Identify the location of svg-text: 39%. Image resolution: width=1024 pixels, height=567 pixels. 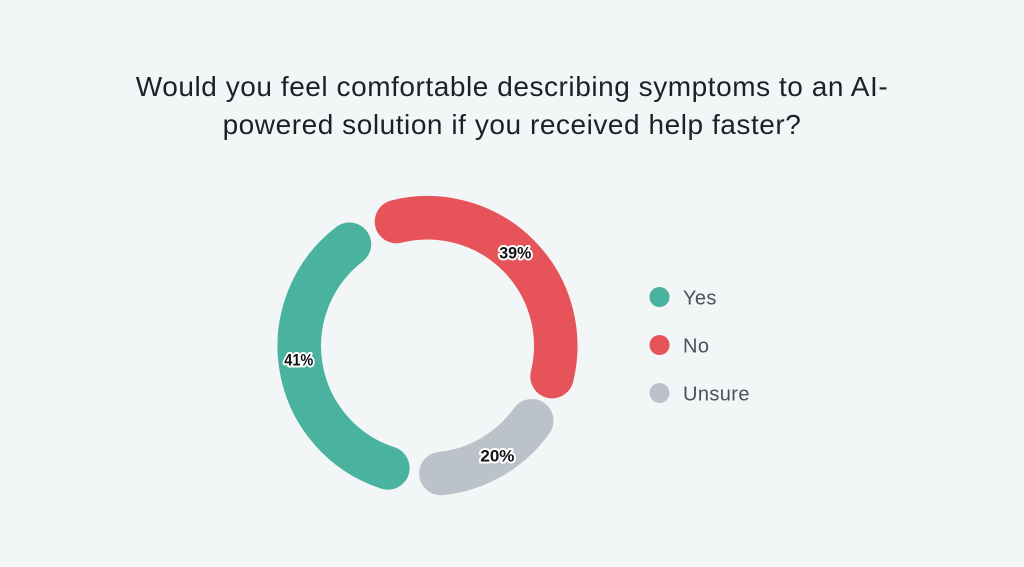
(515, 254).